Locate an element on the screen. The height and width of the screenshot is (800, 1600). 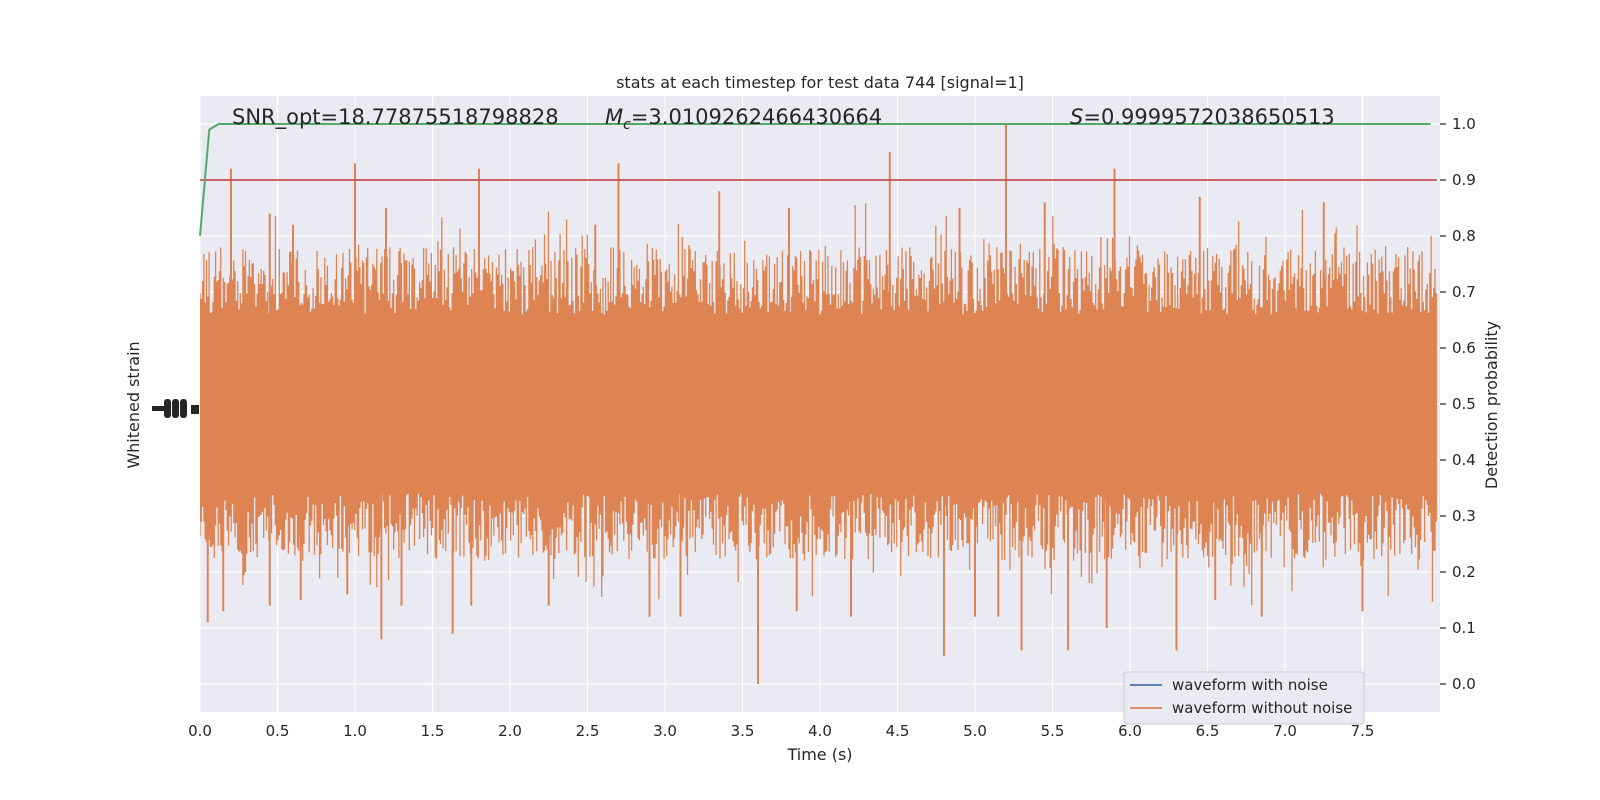
overlay-lines is located at coordinates (818, 180).